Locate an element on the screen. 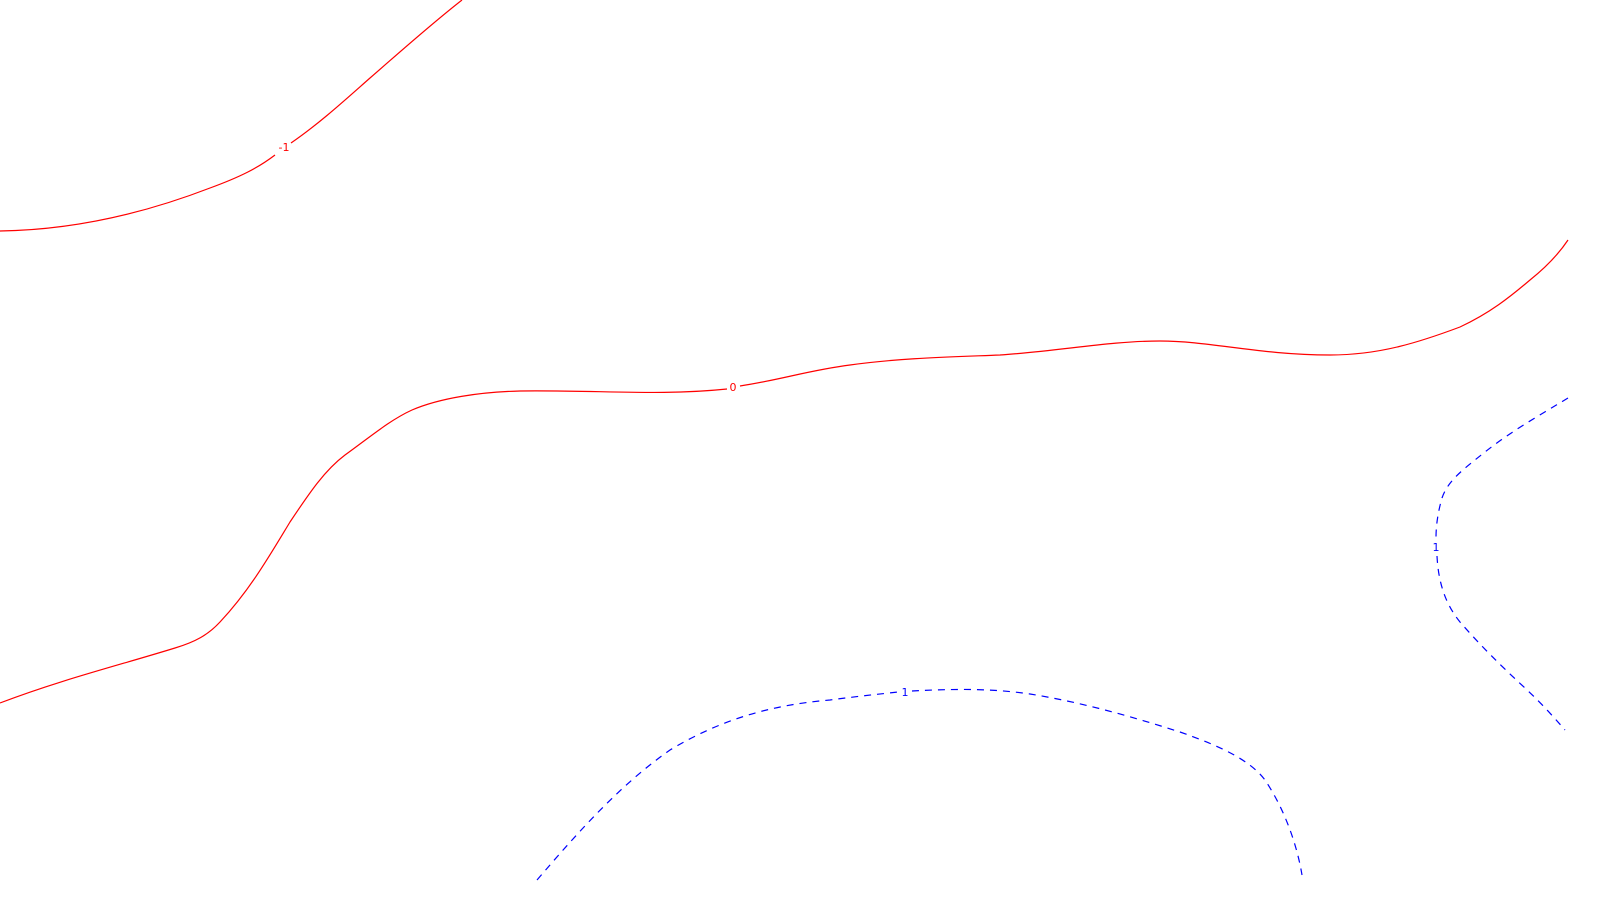 The width and height of the screenshot is (1600, 900). contour-line-pos1-right: 1 is located at coordinates (1501, 564).